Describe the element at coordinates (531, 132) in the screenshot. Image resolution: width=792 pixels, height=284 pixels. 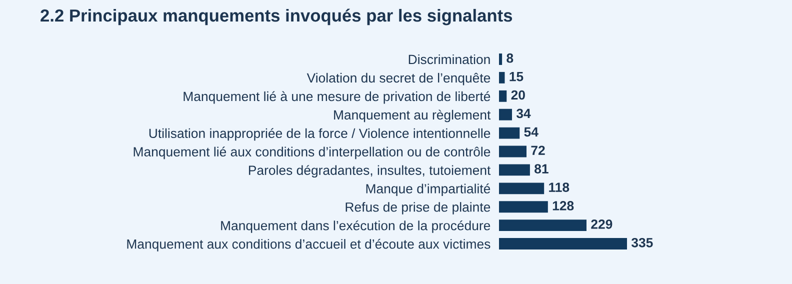
I see `data-label: 54` at that location.